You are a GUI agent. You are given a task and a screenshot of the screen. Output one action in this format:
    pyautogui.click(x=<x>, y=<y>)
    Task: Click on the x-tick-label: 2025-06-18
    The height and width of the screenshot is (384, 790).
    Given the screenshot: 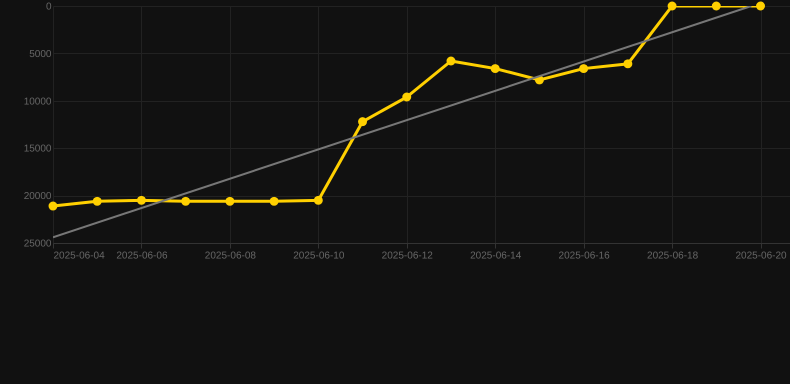 What is the action you would take?
    pyautogui.click(x=673, y=256)
    